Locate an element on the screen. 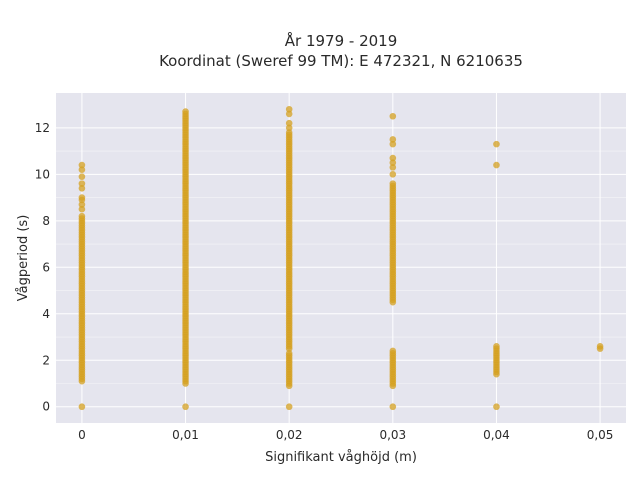 This screenshot has width=640, height=480. x-tick-label: 0,01 is located at coordinates (185, 435).